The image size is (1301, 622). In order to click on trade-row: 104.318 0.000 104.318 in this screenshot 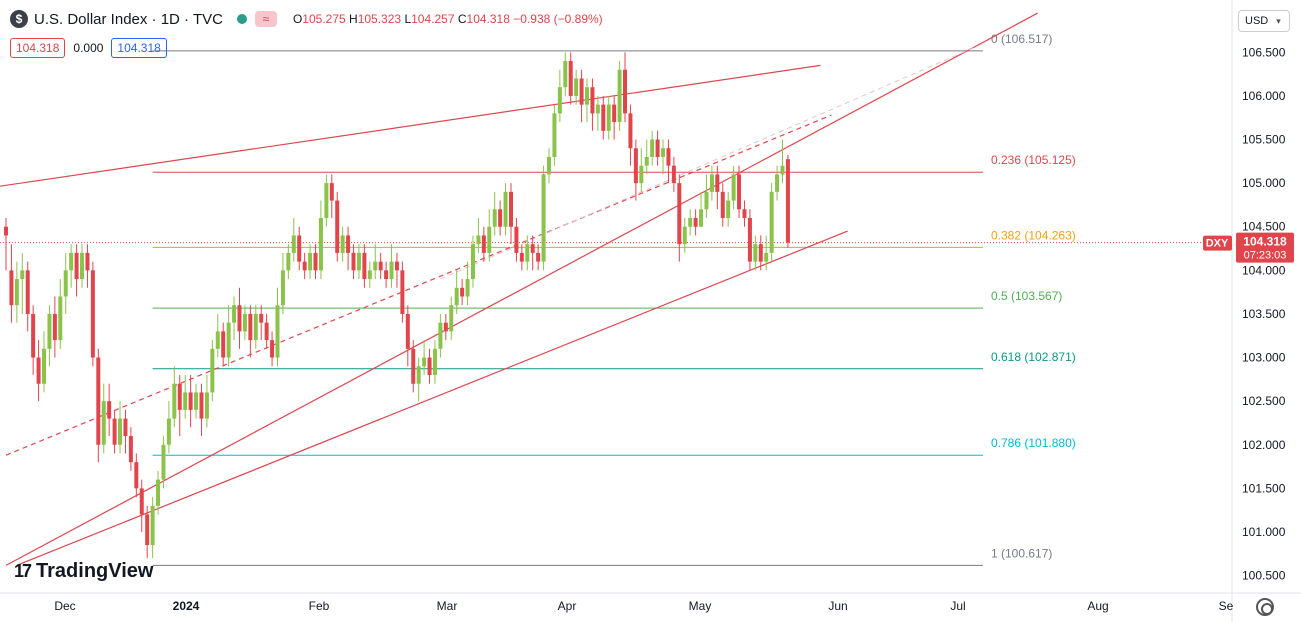, I will do `click(88, 48)`.